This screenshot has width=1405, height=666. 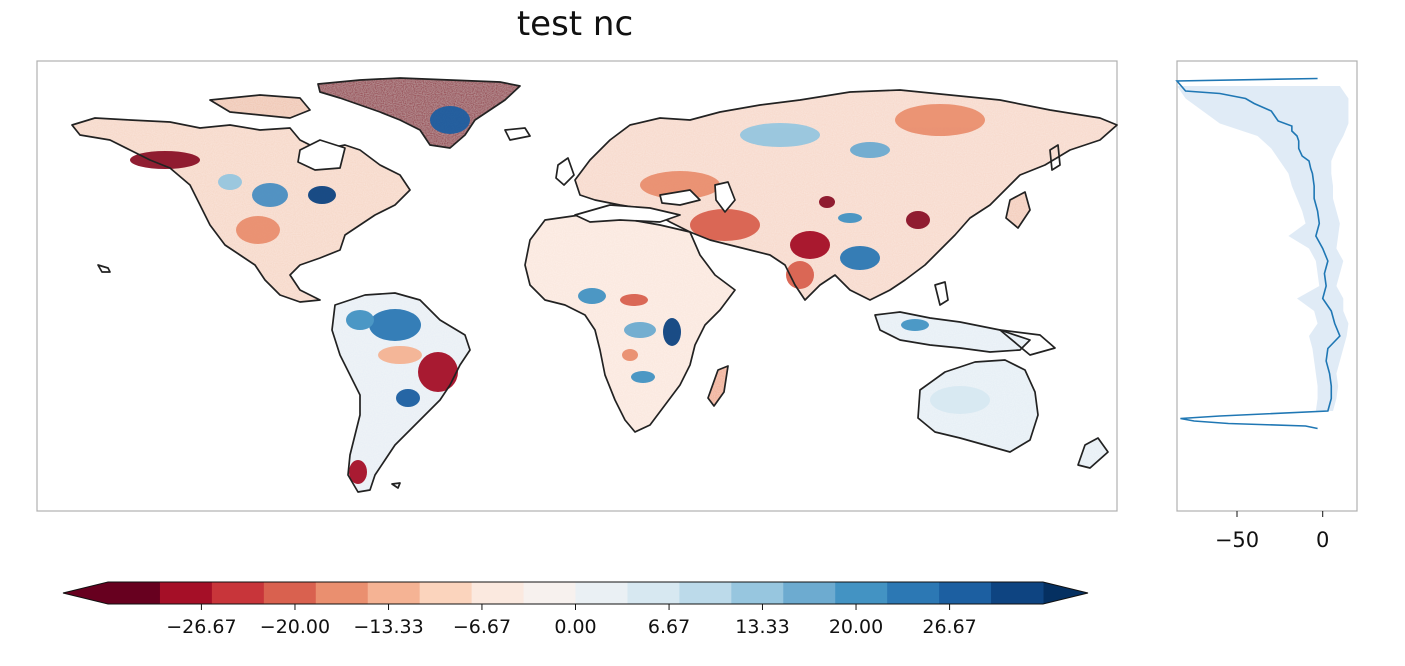 I want to click on profile-line-path, so click(x=1258, y=253).